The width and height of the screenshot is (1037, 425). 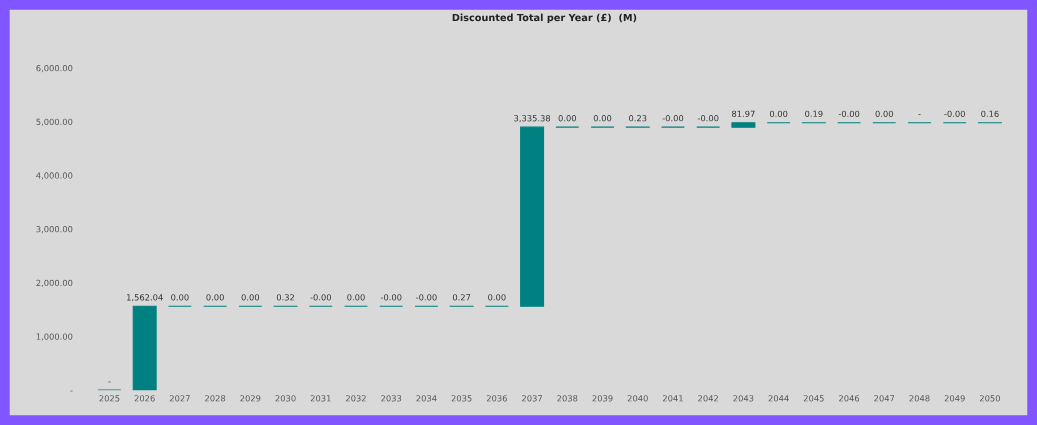 I want to click on x-tick-label: 2037, so click(x=532, y=398).